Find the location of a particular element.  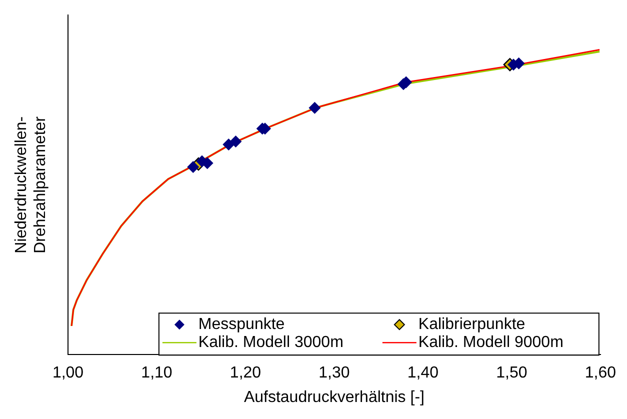

x-tick-label: 1,30 is located at coordinates (334, 373).